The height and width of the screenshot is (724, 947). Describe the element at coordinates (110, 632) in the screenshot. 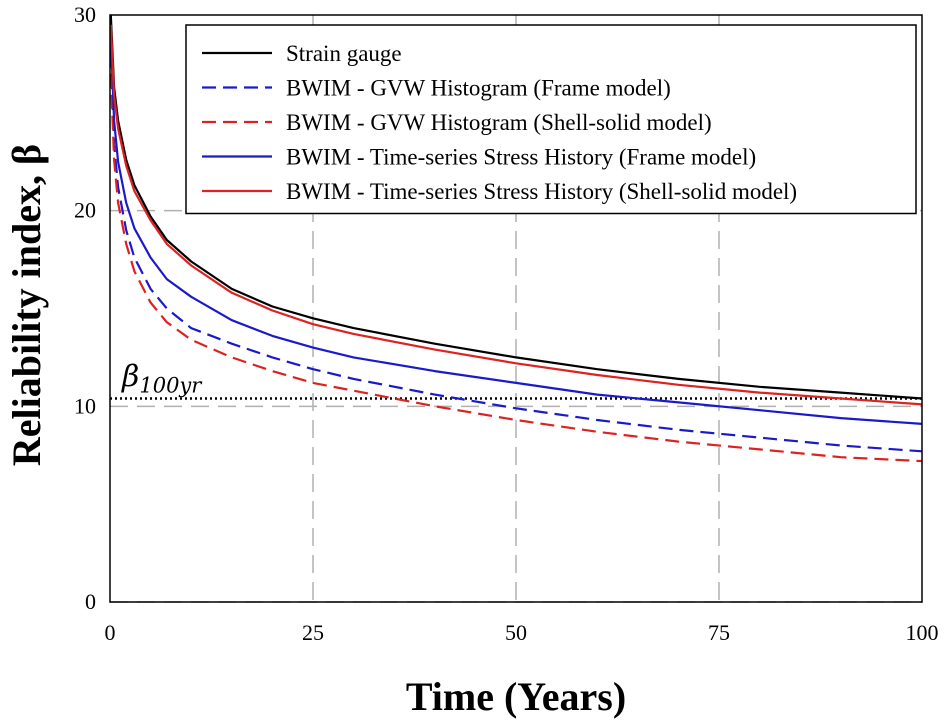

I see `x-tick-label: 0` at that location.